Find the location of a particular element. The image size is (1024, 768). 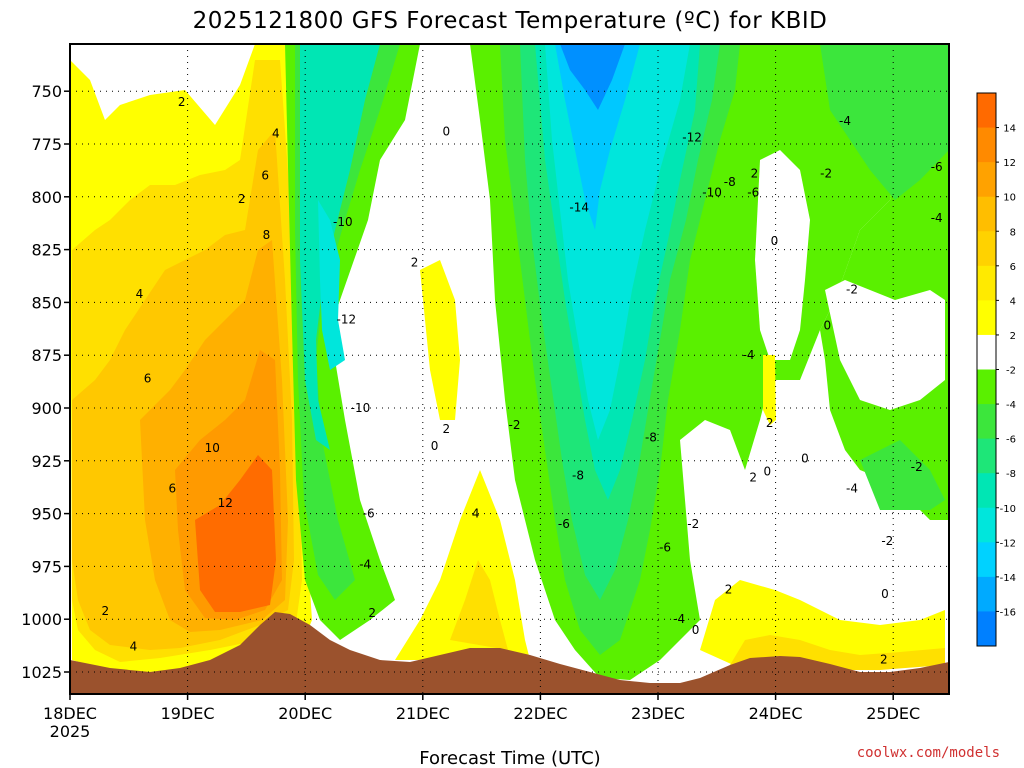

y-tick-label: 875 is located at coordinates (46, 355).